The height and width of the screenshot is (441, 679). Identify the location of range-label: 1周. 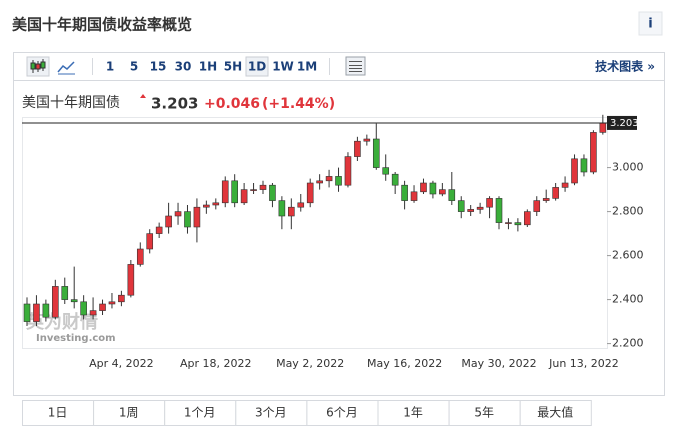
(129, 413).